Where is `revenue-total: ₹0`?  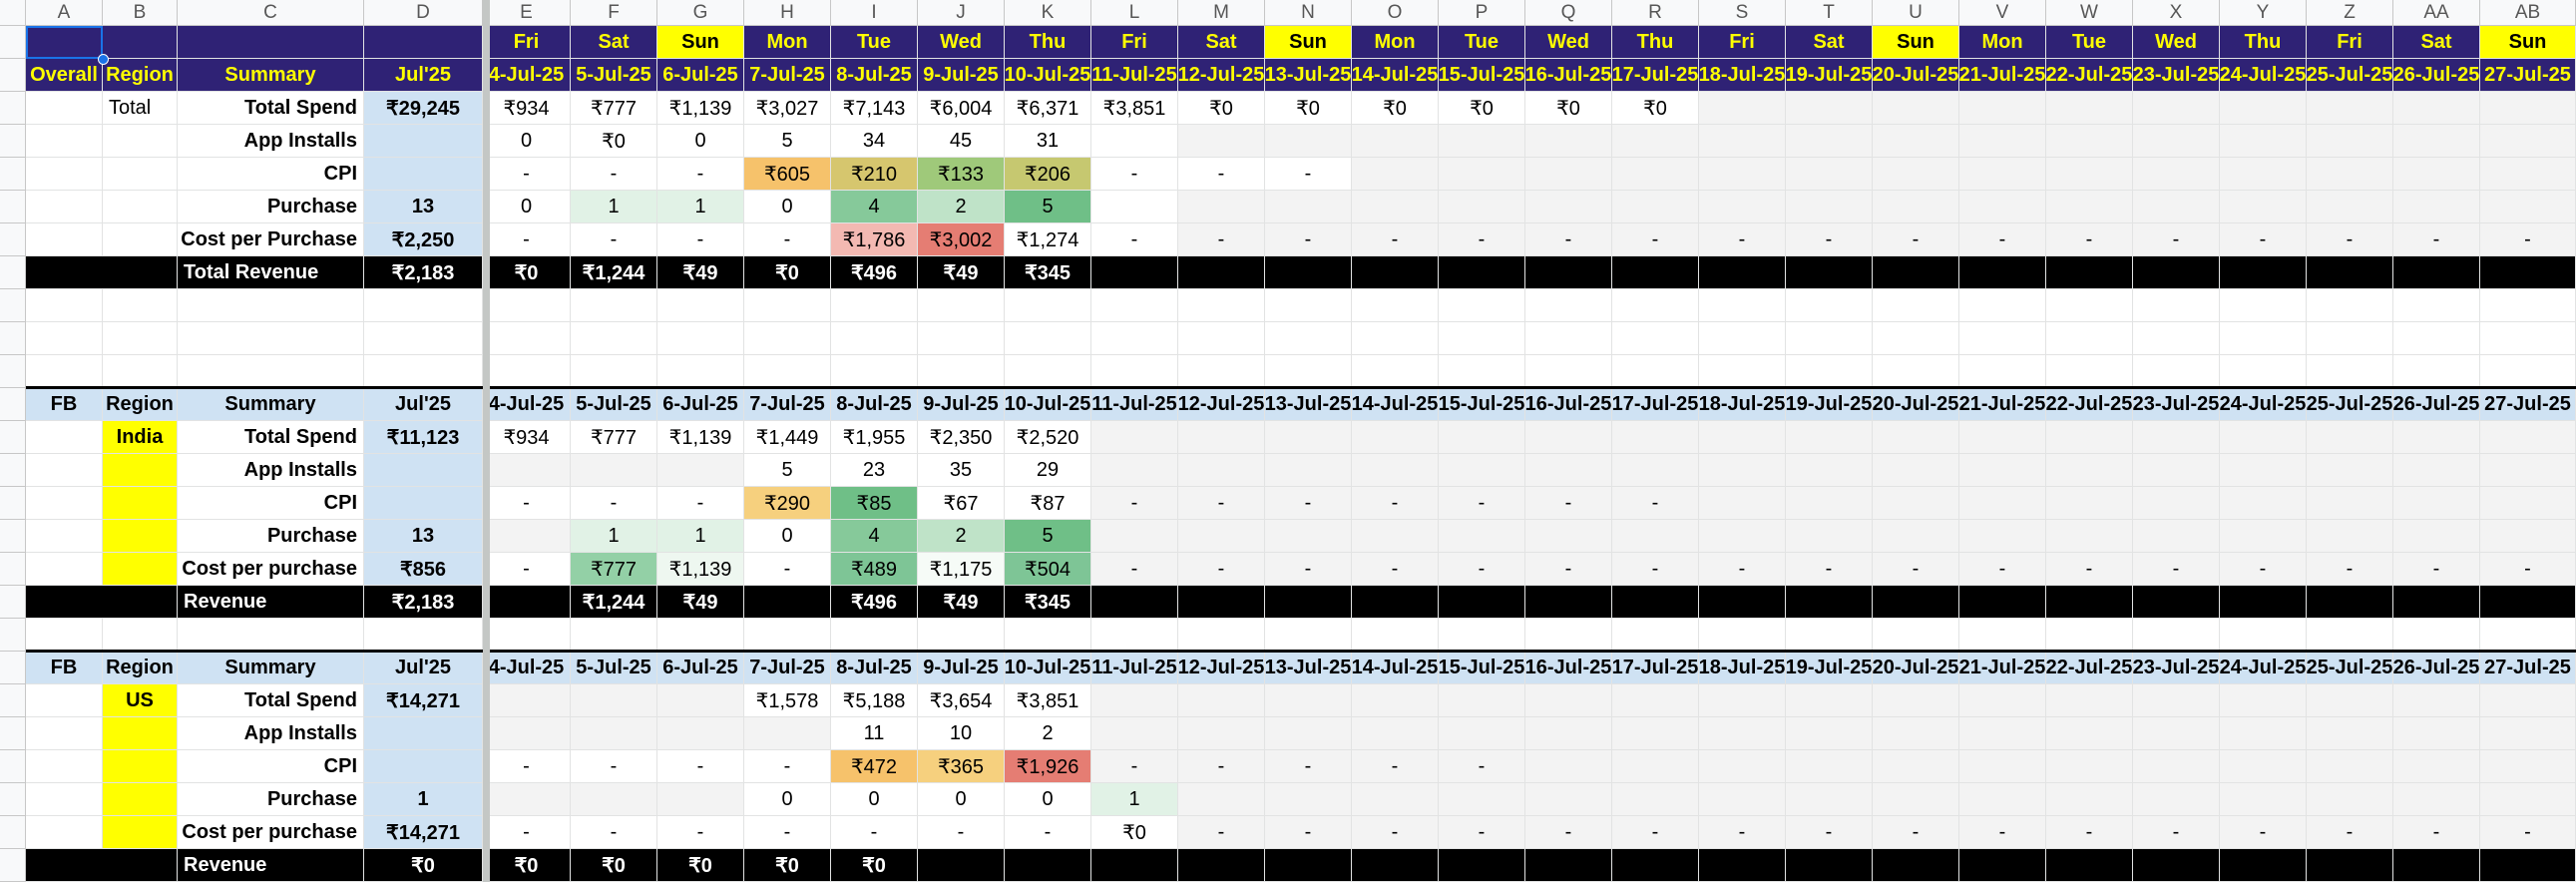
revenue-total: ₹0 is located at coordinates (423, 865).